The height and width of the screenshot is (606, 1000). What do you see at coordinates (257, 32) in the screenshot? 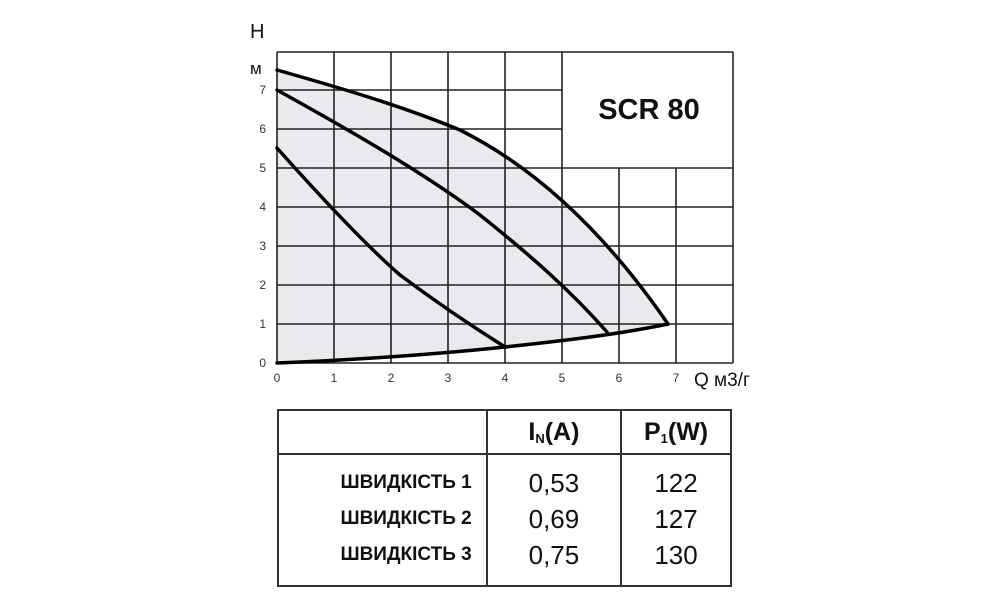
I see `y-axis-letter: H` at bounding box center [257, 32].